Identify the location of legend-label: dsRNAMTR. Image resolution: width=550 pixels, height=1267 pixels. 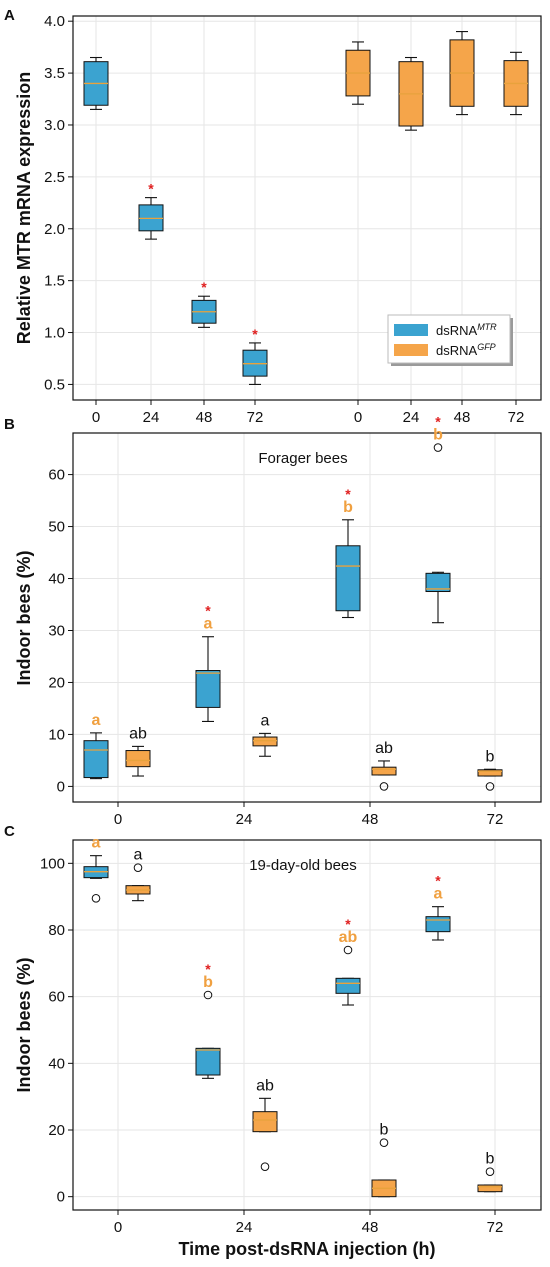
(466, 330).